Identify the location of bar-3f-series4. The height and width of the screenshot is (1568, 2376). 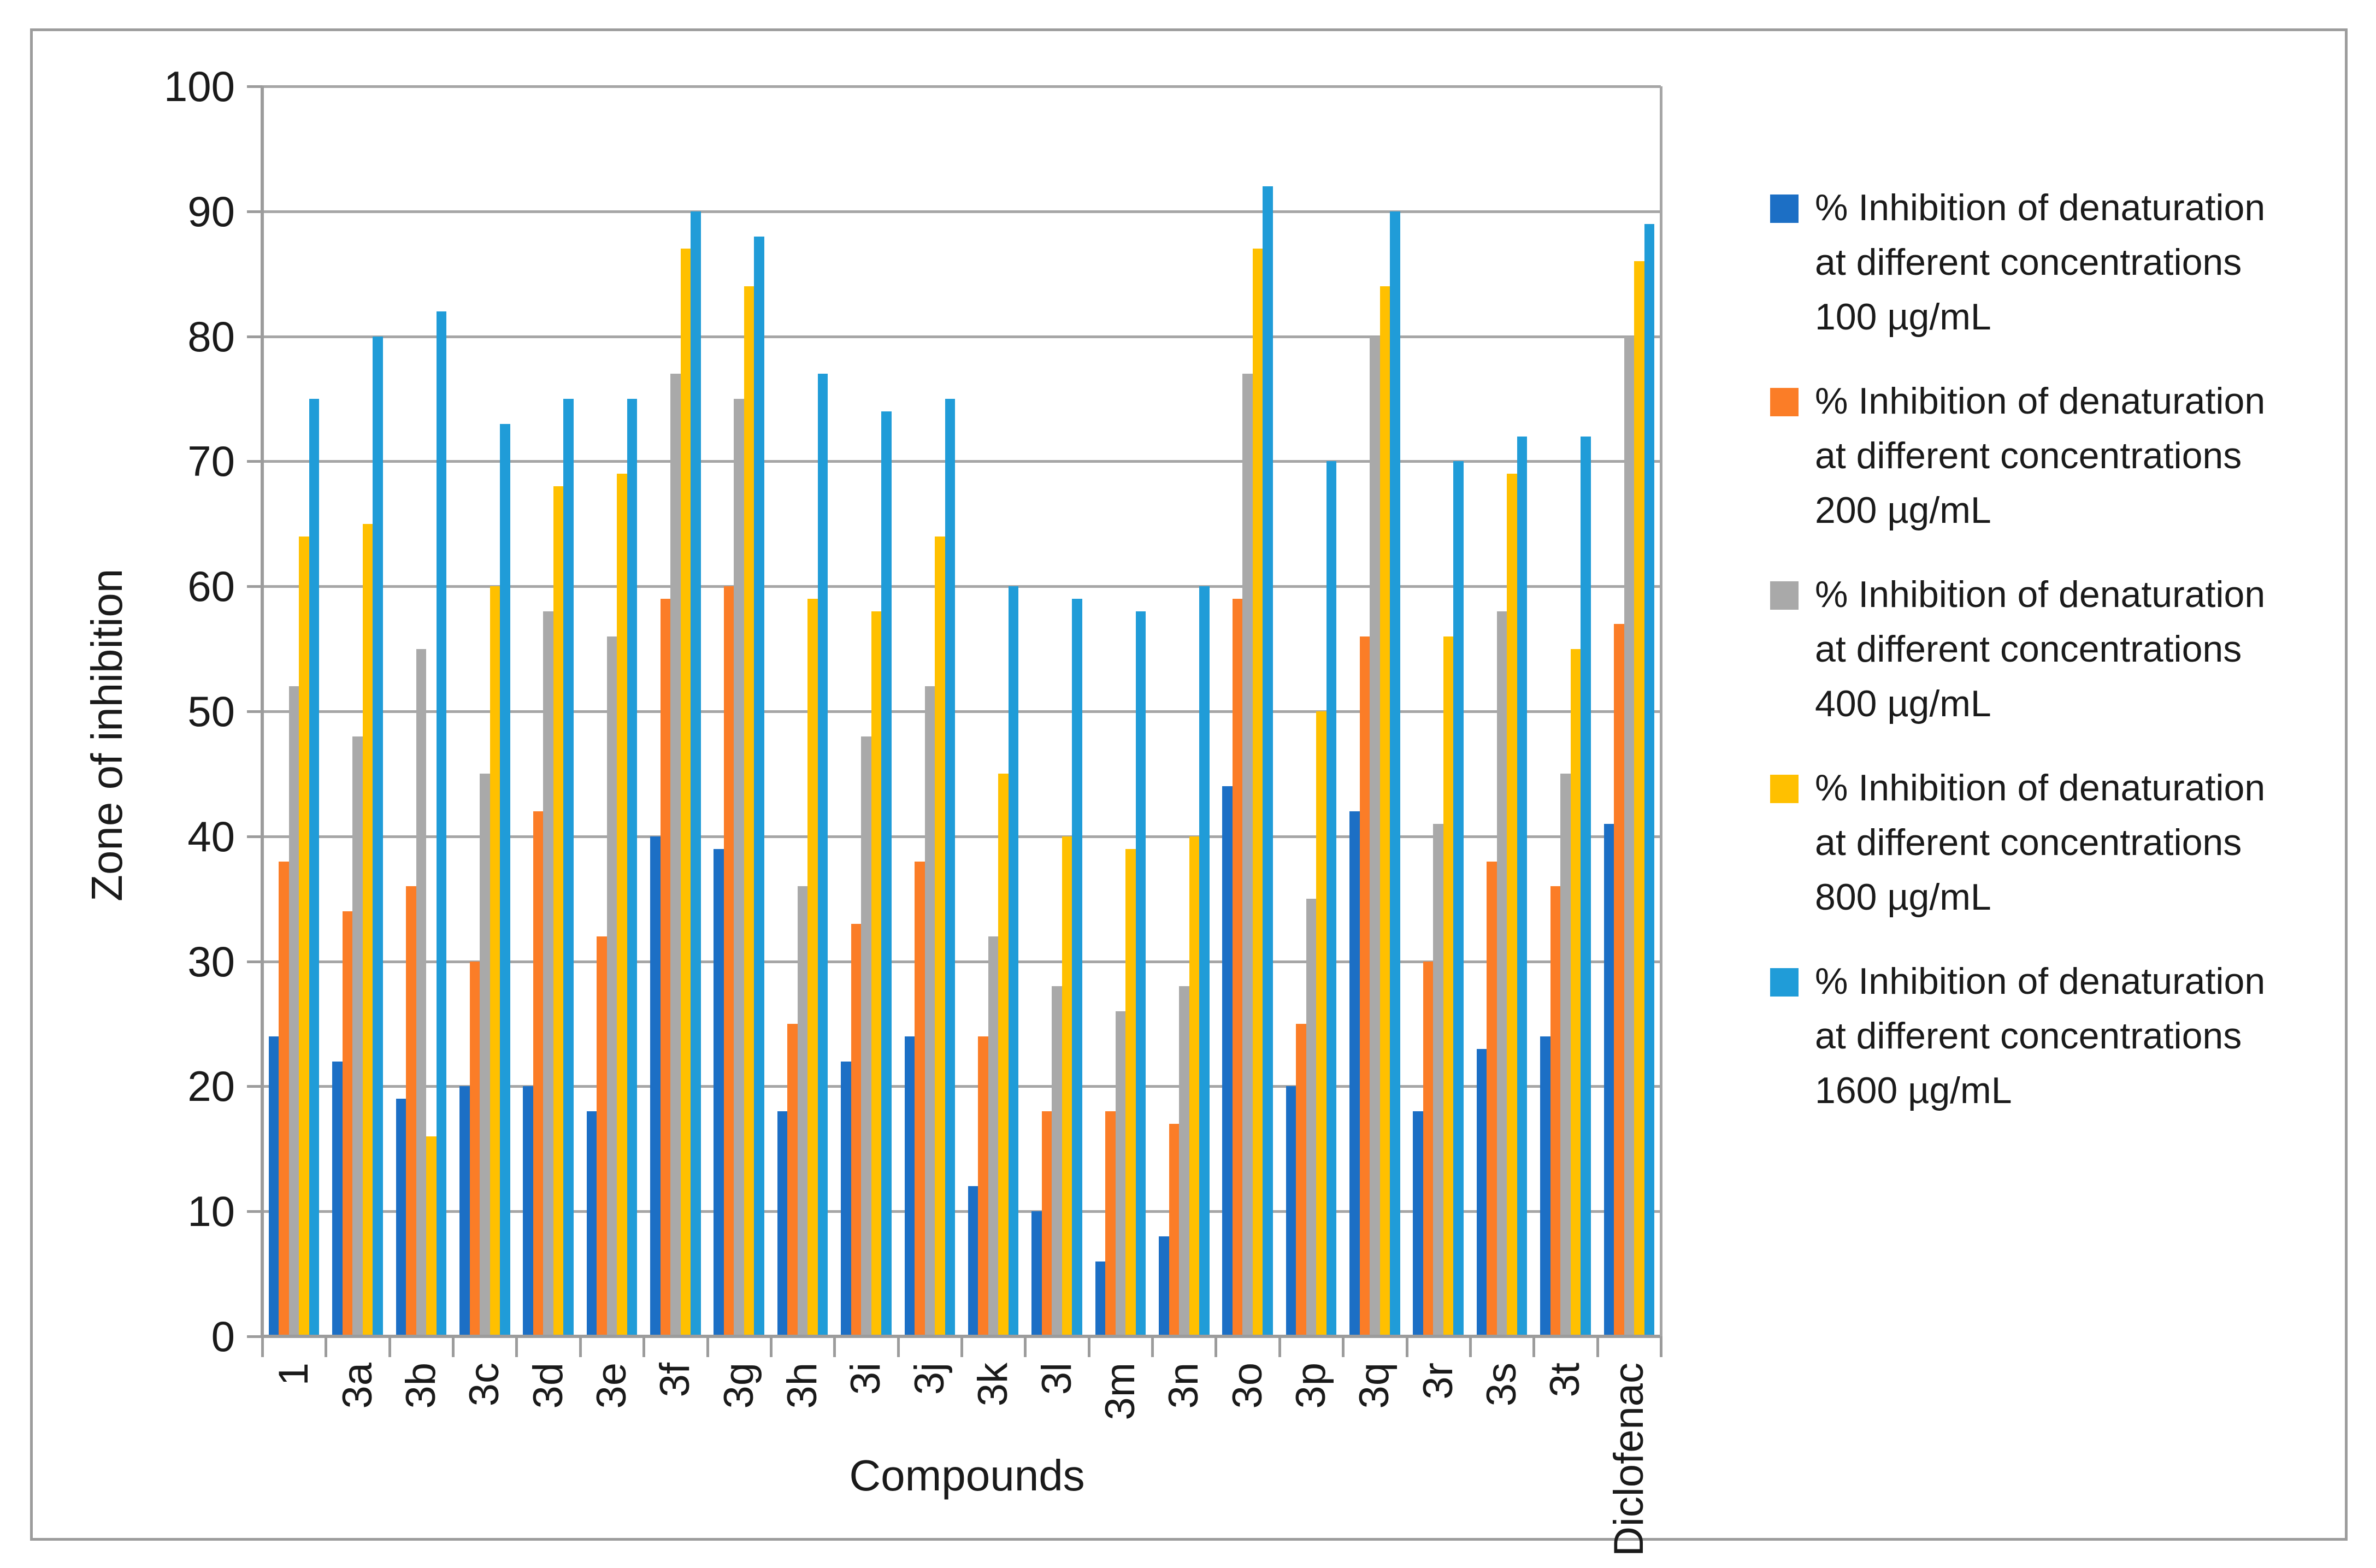
(685, 792).